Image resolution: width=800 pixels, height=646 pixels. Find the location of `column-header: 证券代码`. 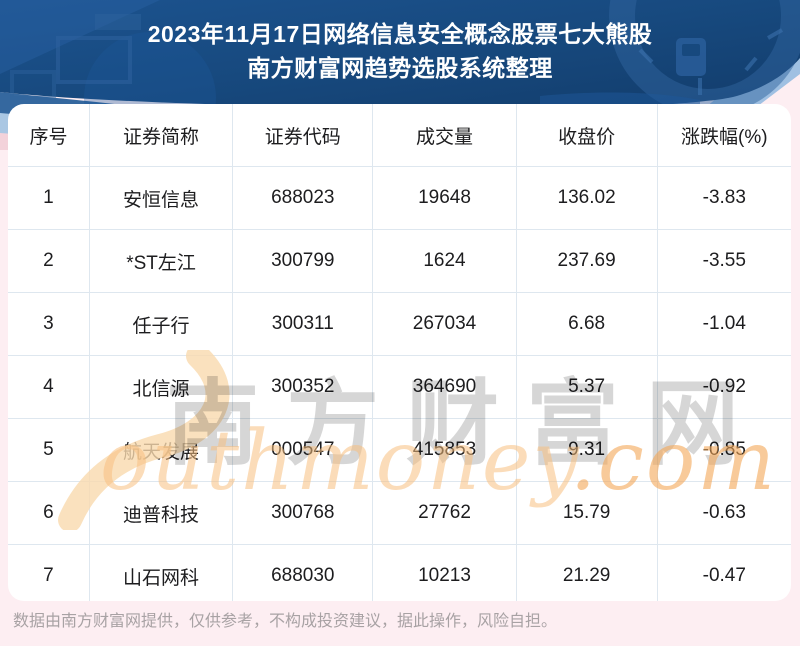

column-header: 证券代码 is located at coordinates (302, 135).